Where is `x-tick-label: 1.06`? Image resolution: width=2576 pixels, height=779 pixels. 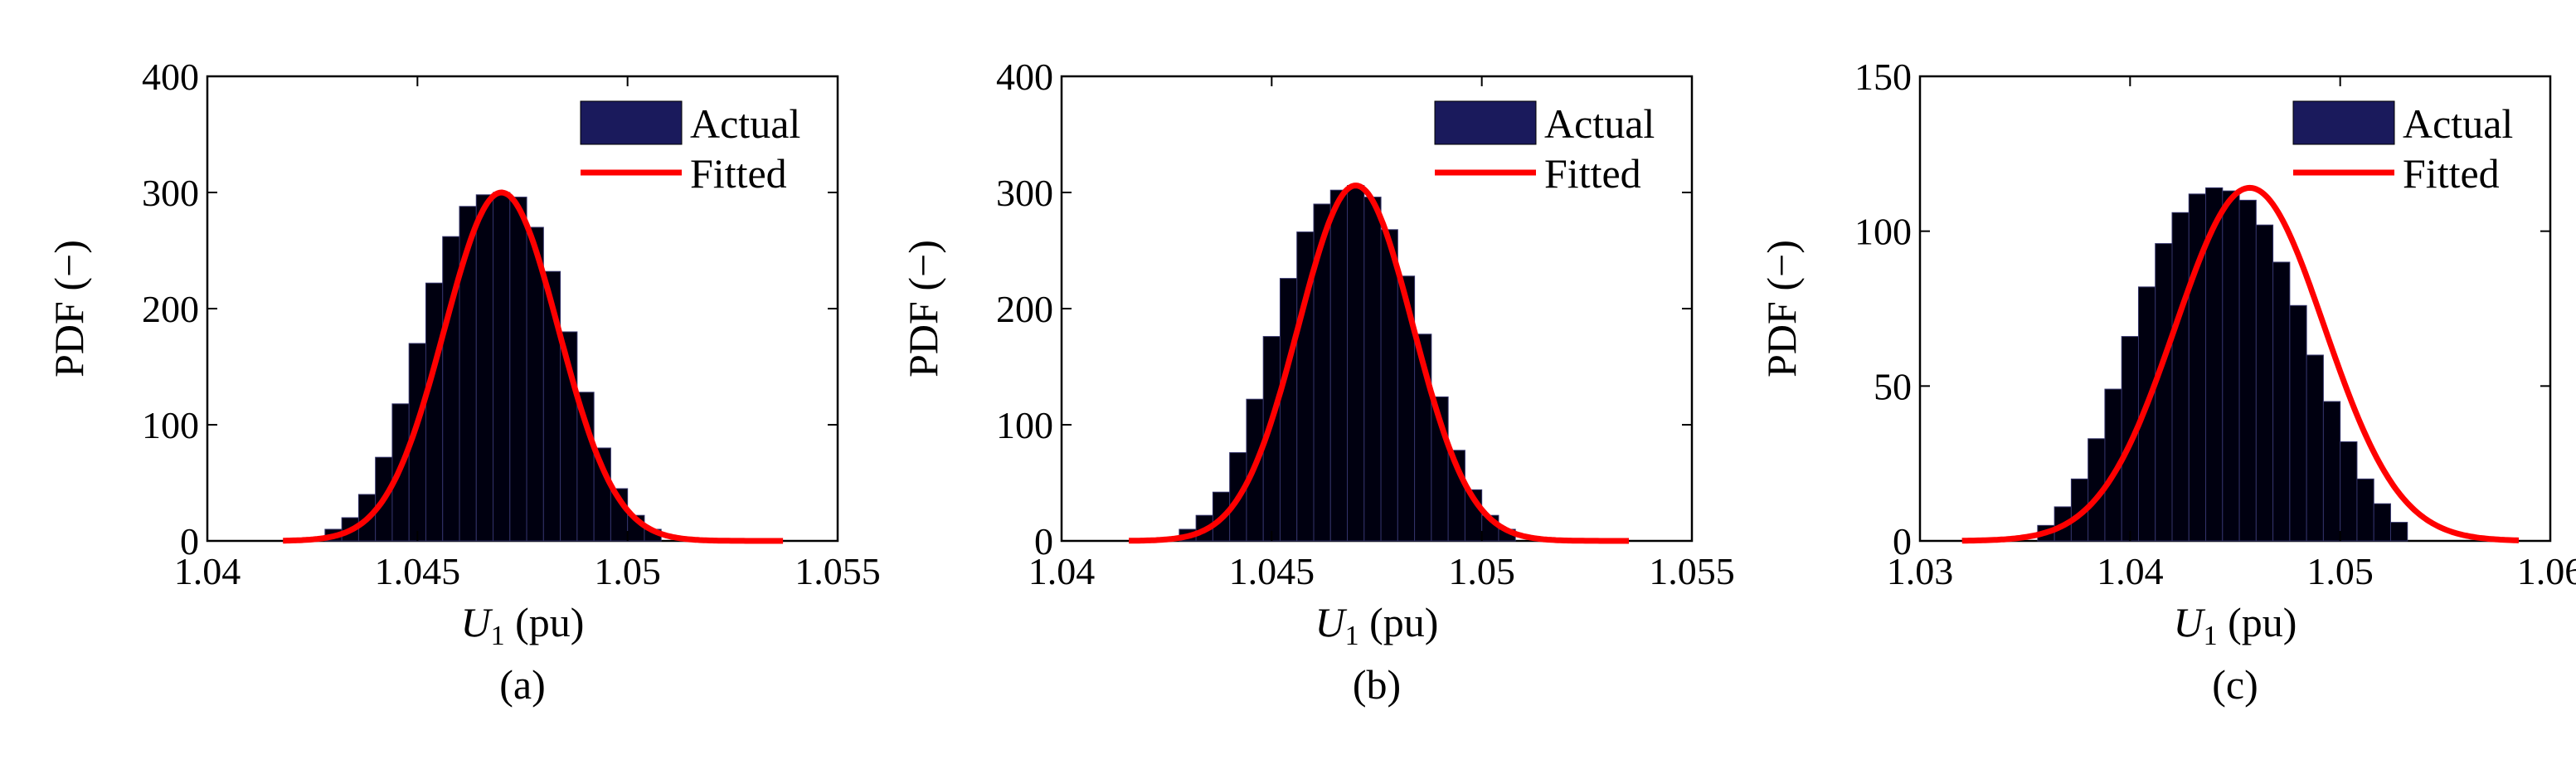 x-tick-label: 1.06 is located at coordinates (2546, 571).